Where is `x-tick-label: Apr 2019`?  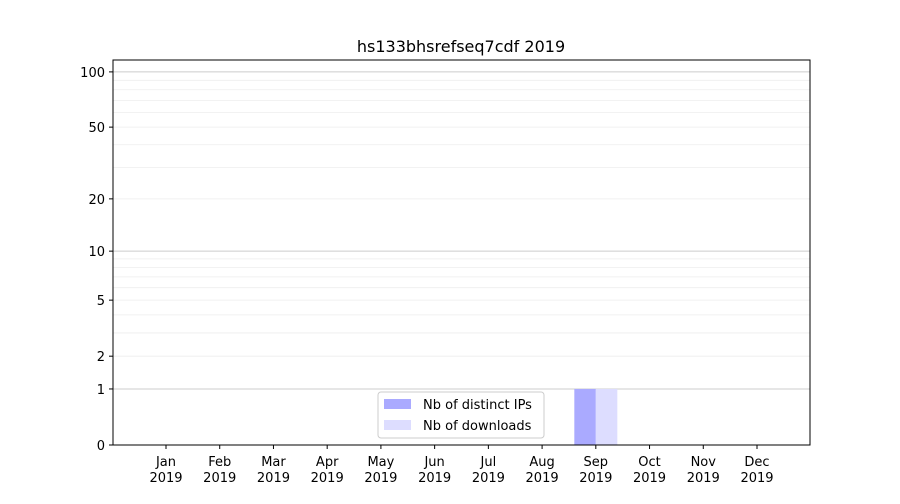
x-tick-label: Apr 2019 is located at coordinates (327, 470).